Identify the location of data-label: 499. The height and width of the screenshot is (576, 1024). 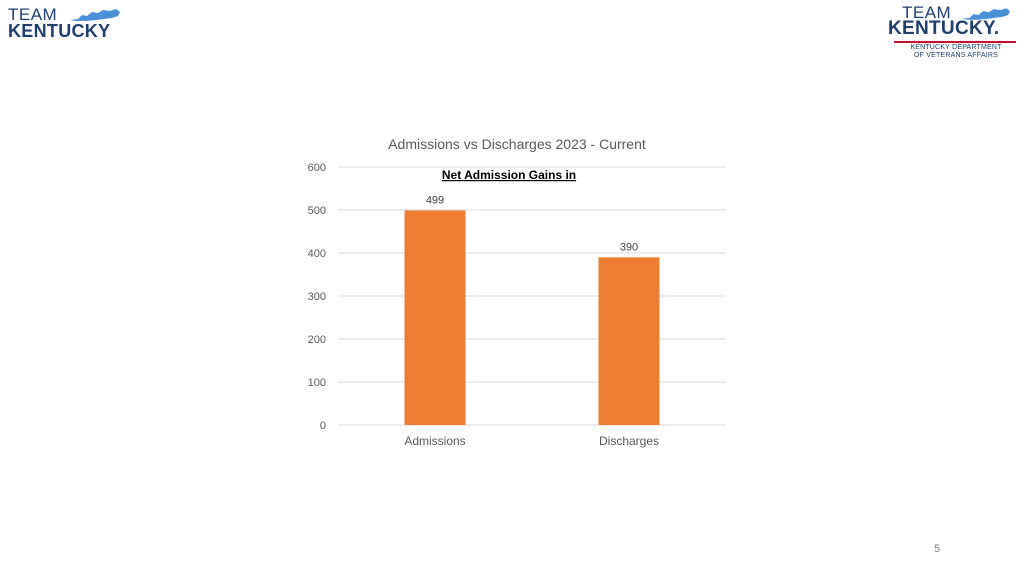
(435, 200).